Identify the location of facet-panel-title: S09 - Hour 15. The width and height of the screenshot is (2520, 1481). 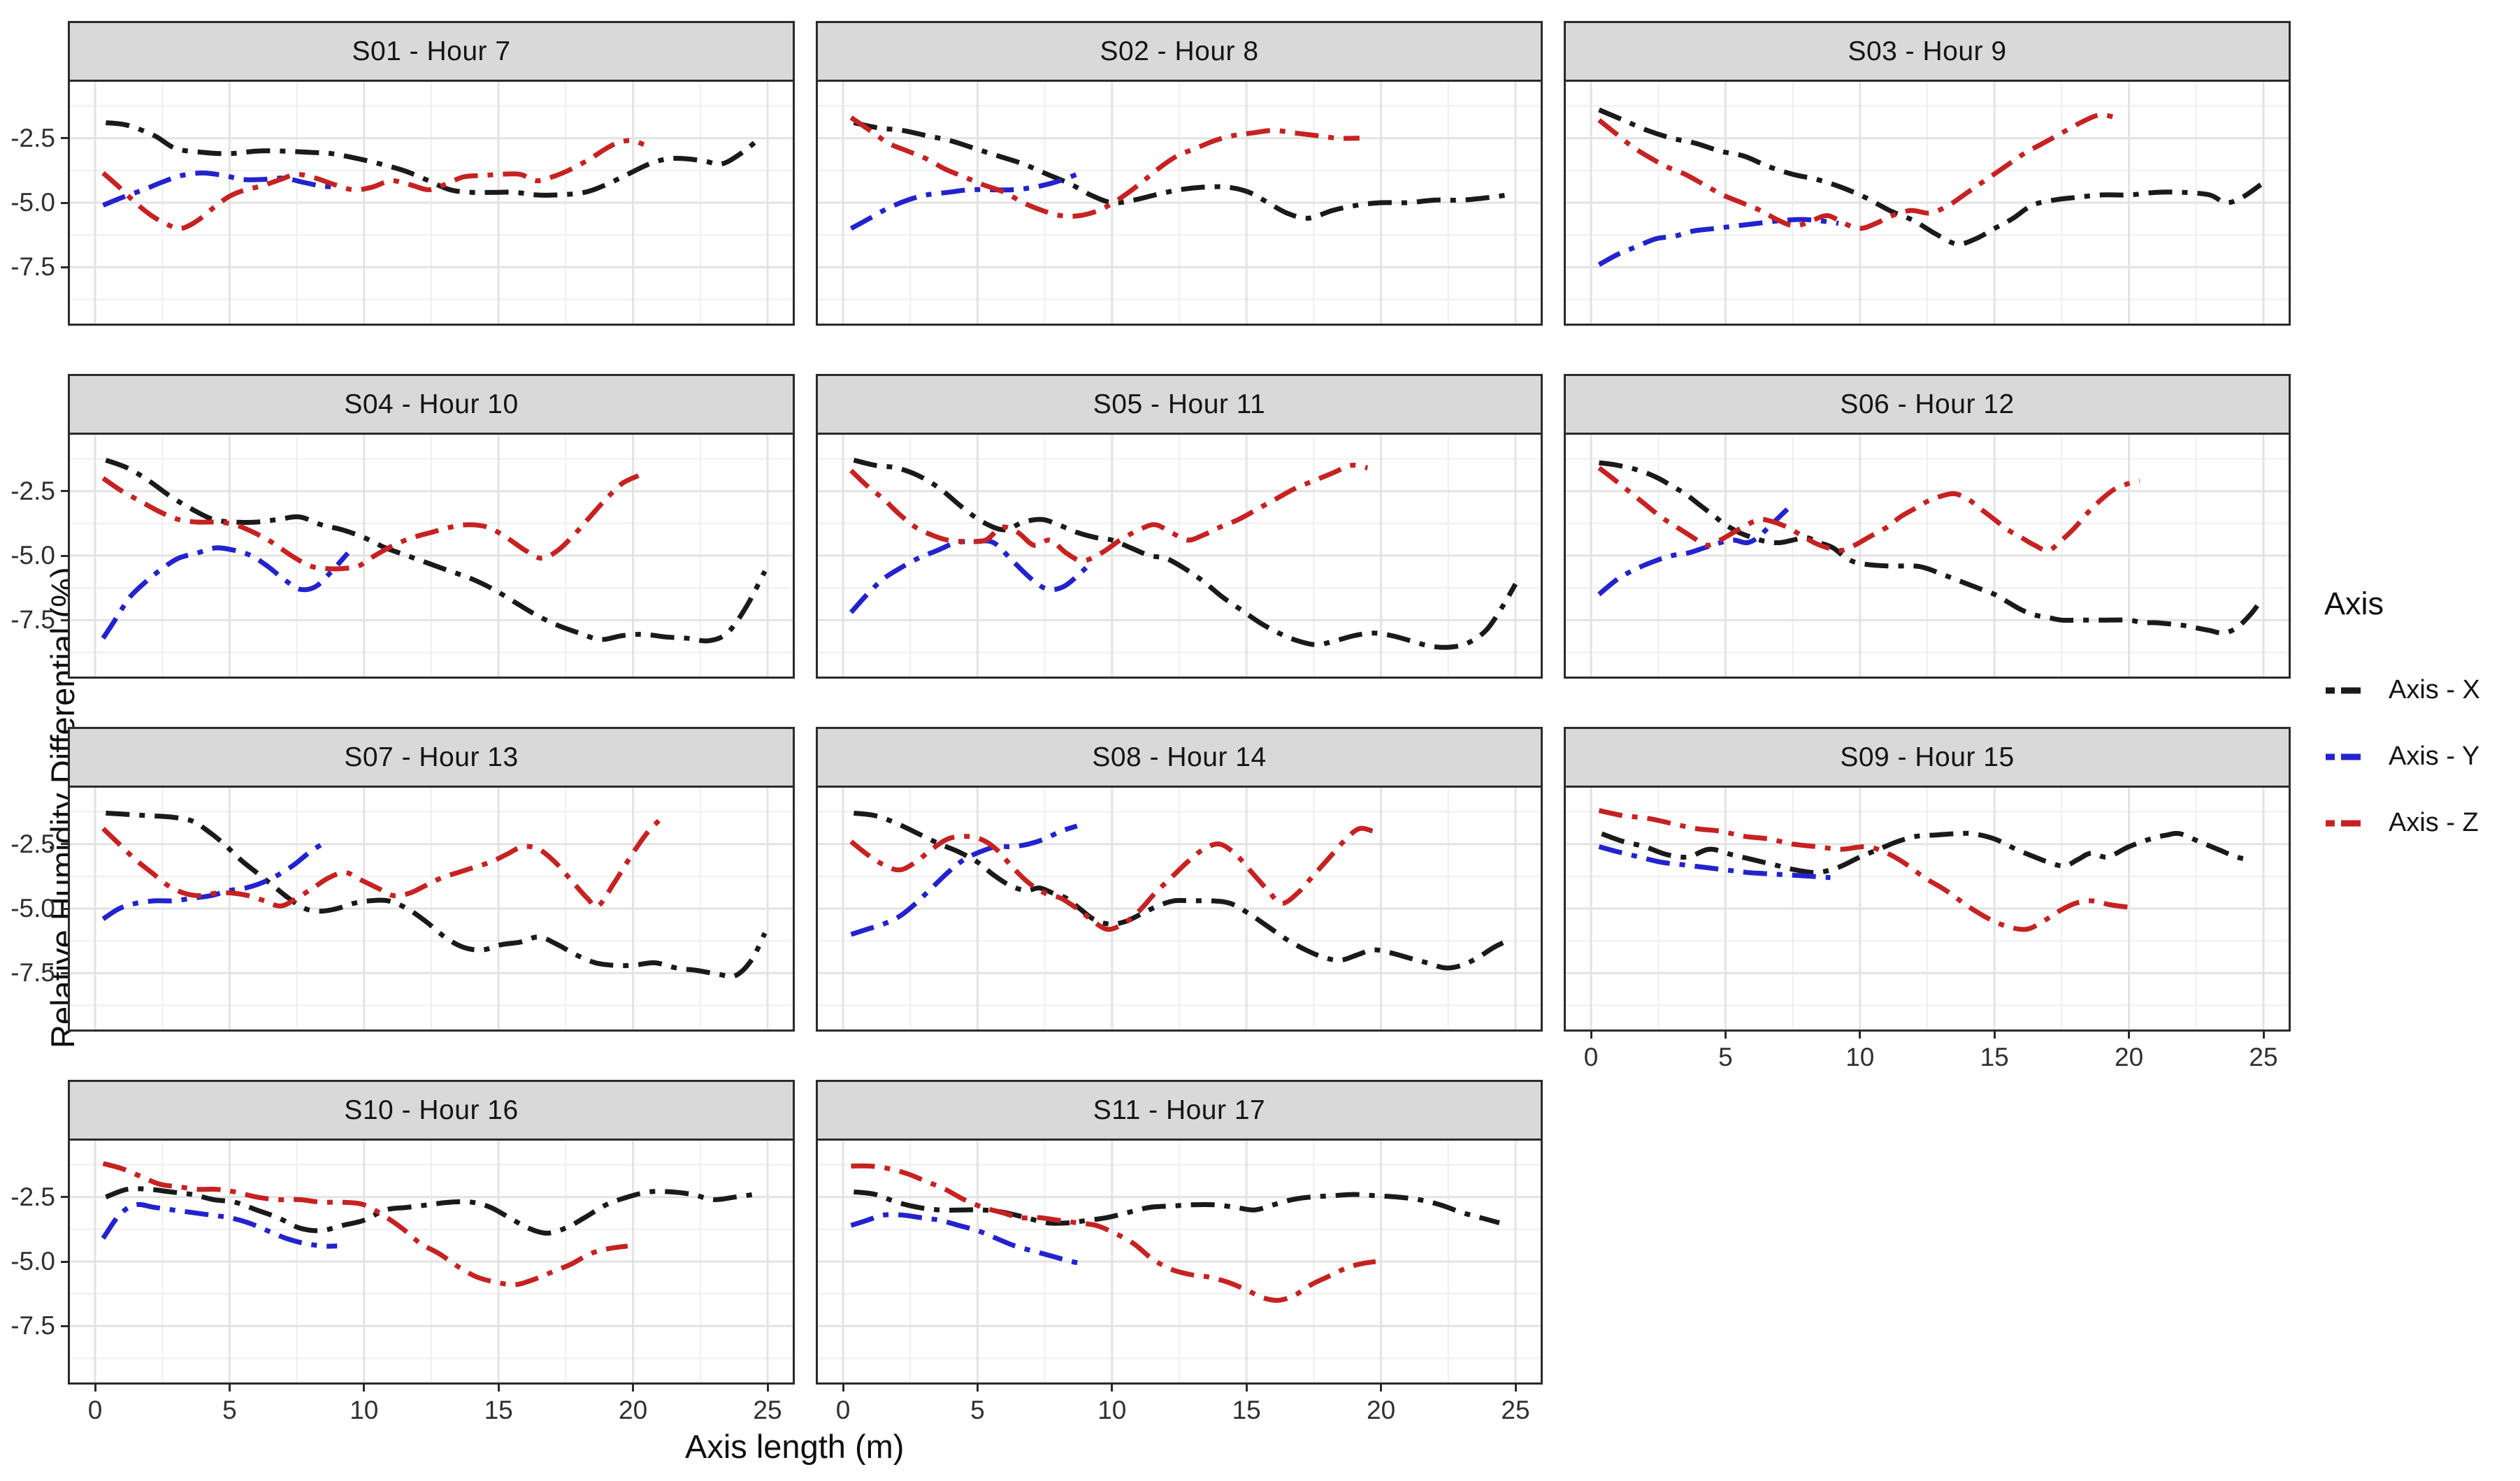
(1928, 758).